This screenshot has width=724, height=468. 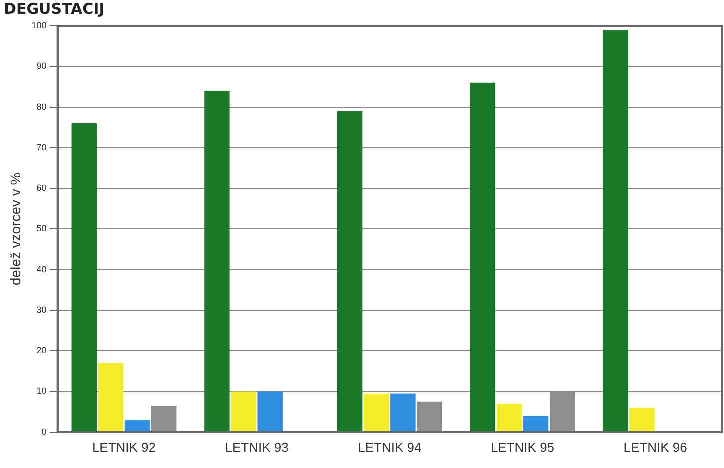 What do you see at coordinates (41, 66) in the screenshot?
I see `y-tick-label: 90` at bounding box center [41, 66].